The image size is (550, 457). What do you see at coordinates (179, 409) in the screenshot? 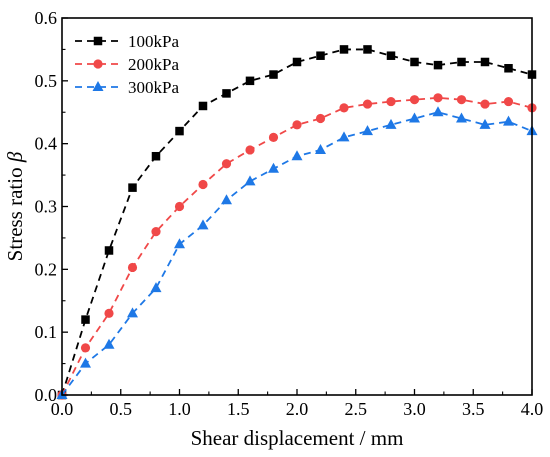
I see `x-tick-label: 1.0` at bounding box center [179, 409].